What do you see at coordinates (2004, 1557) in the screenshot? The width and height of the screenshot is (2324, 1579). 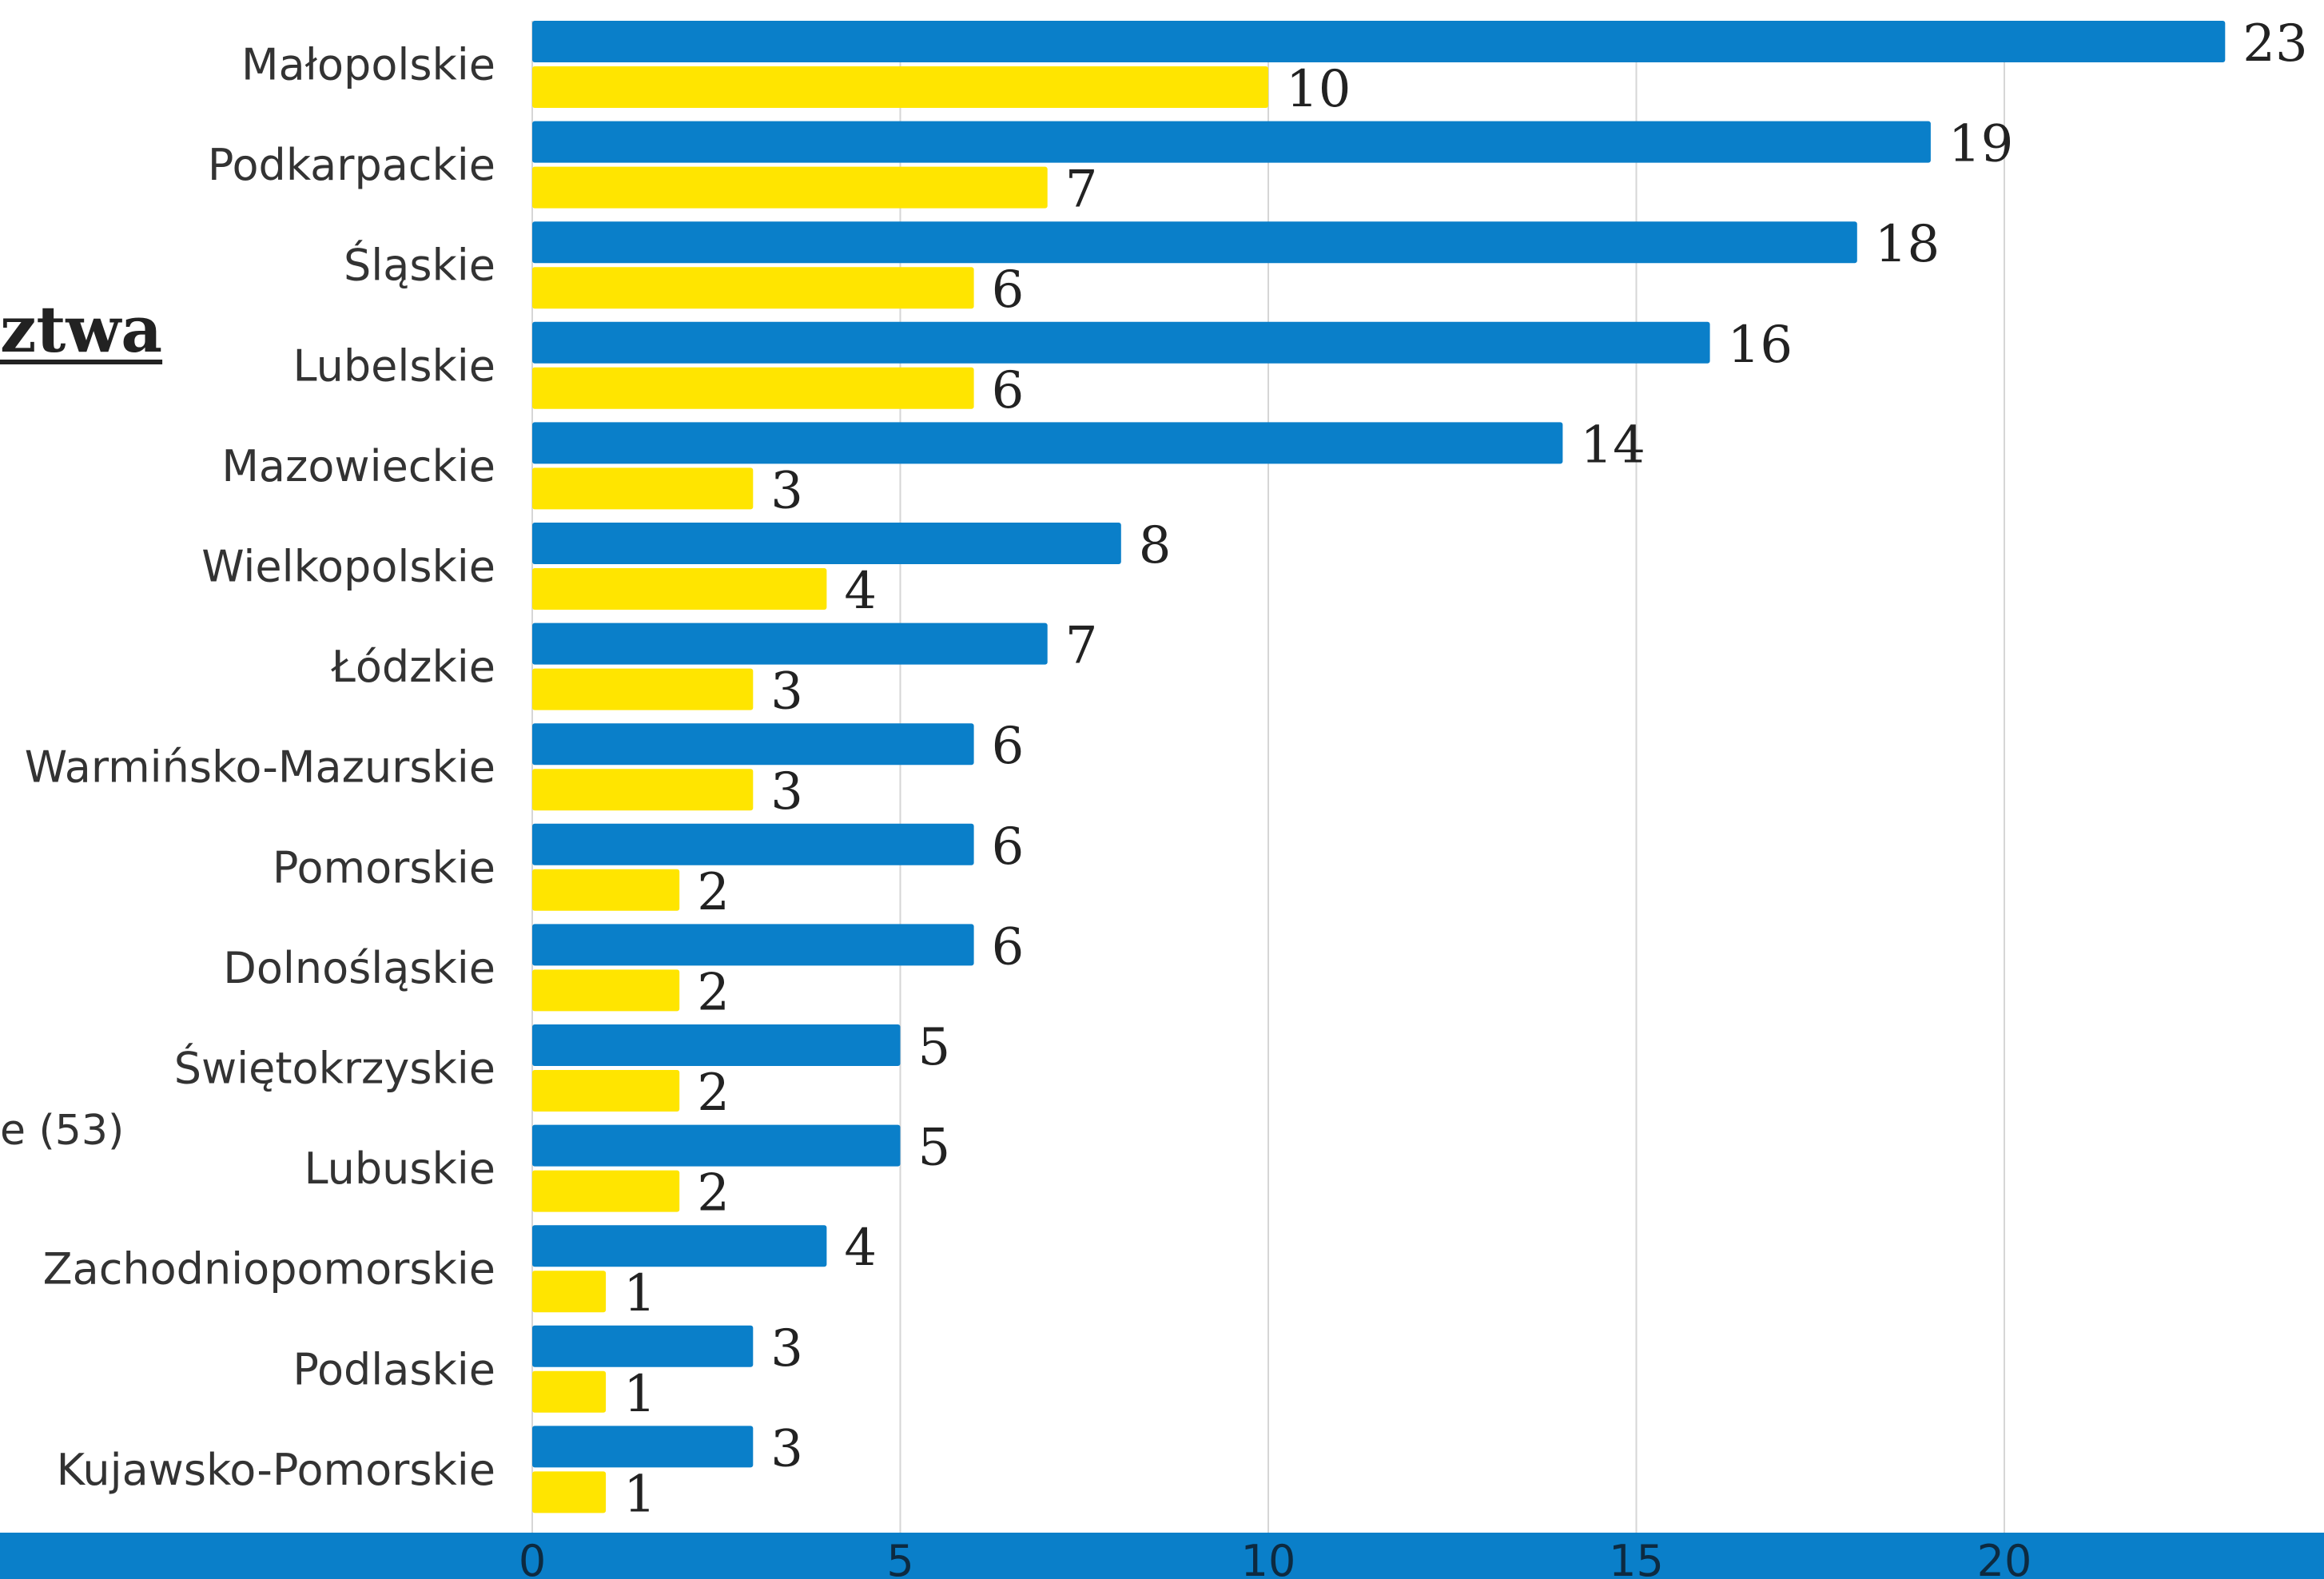 I see `x-tick-label: 20` at bounding box center [2004, 1557].